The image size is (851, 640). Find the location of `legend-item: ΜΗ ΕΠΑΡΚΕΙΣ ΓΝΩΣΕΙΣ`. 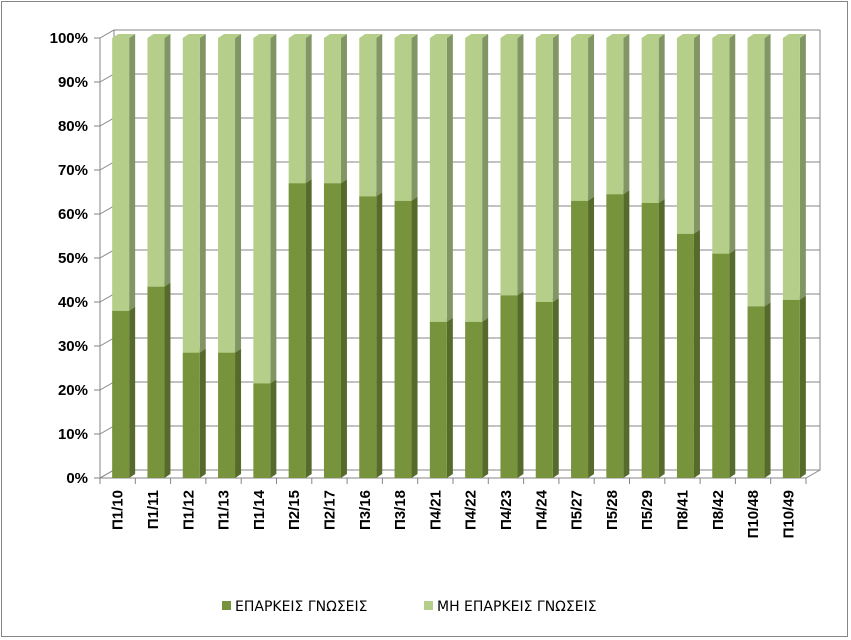

legend-item: ΜΗ ΕΠΑΡΚΕΙΣ ΓΝΩΣΕΙΣ is located at coordinates (510, 607).